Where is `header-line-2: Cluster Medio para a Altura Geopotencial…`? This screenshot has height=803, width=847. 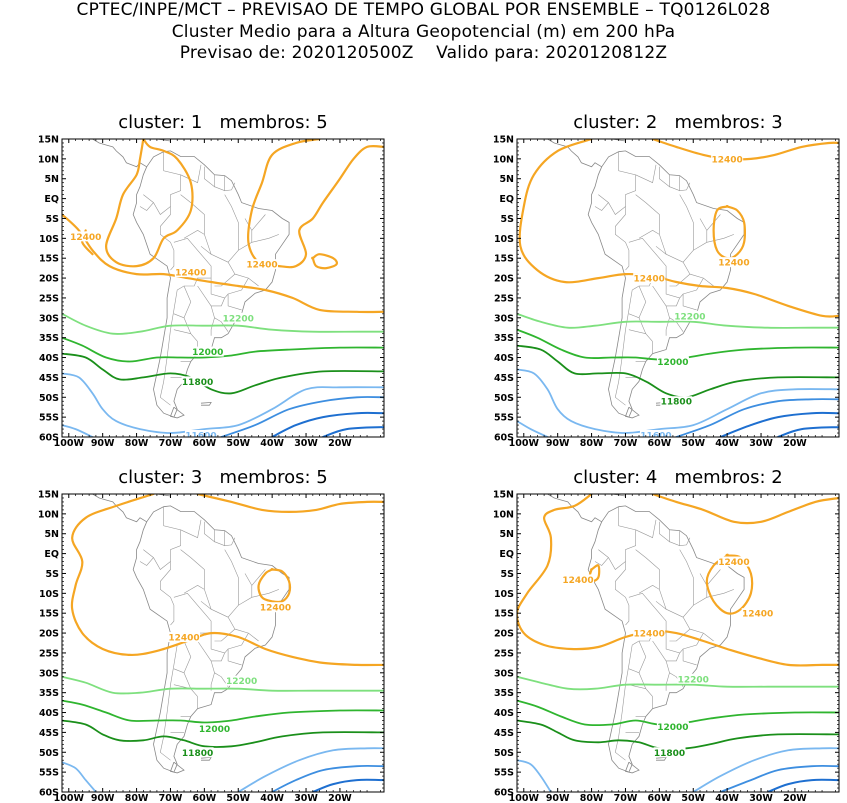
header-line-2: Cluster Medio para a Altura Geopotencial… is located at coordinates (423, 32).